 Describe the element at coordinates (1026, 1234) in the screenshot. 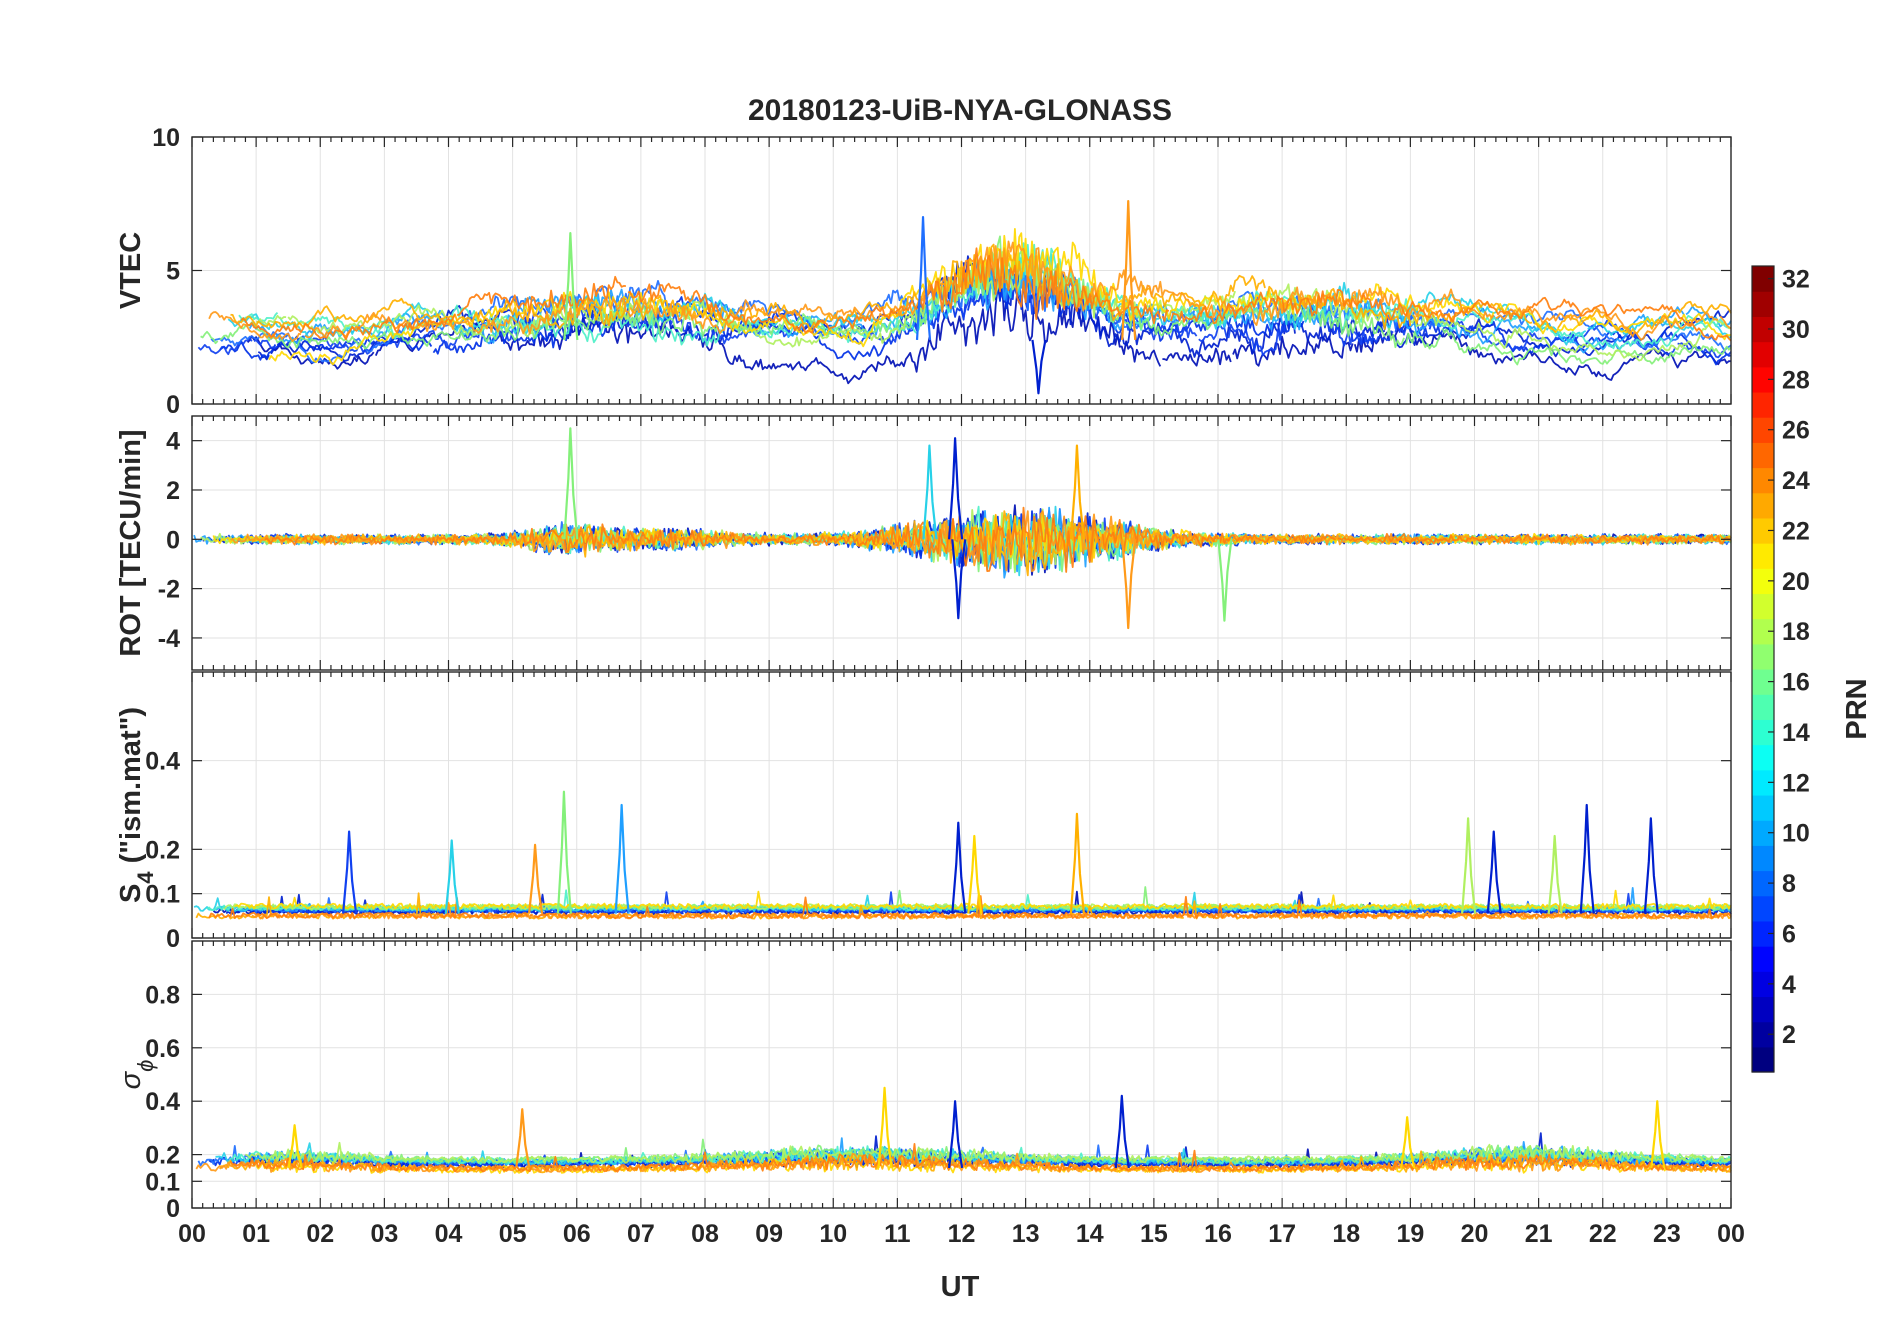

I see `x-tick-label: 13` at that location.